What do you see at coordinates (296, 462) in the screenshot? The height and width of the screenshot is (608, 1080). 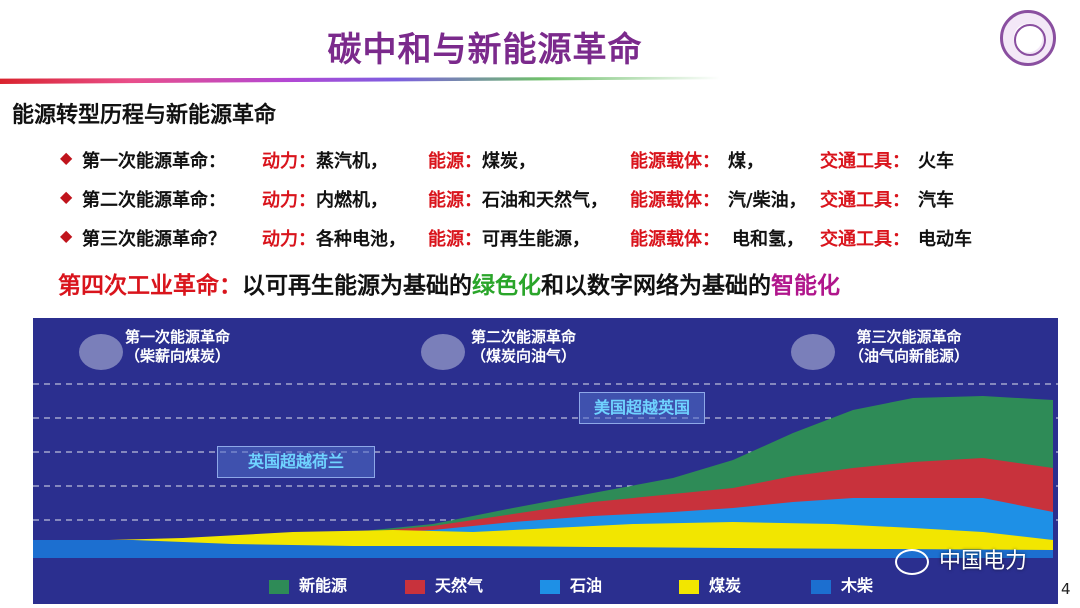 I see `event-uk-over-nl: 英国超越荷兰` at bounding box center [296, 462].